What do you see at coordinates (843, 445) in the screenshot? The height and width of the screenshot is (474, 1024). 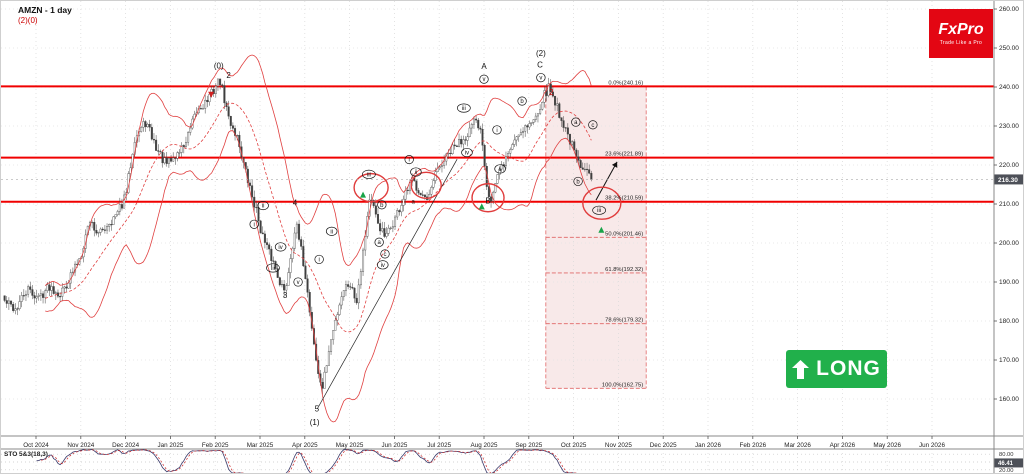 I see `time-axis-label: Apr 2026` at bounding box center [843, 445].